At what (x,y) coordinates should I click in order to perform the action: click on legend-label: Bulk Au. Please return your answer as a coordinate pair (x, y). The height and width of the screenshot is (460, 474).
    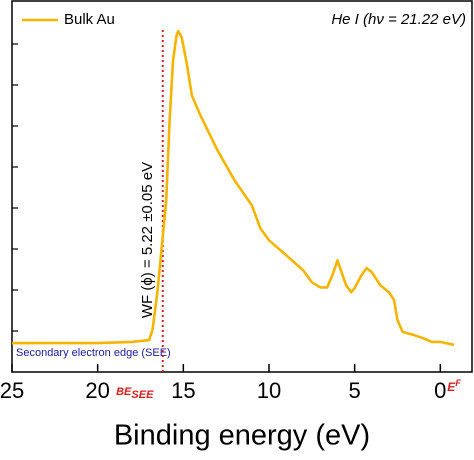
    Looking at the image, I should click on (89, 19).